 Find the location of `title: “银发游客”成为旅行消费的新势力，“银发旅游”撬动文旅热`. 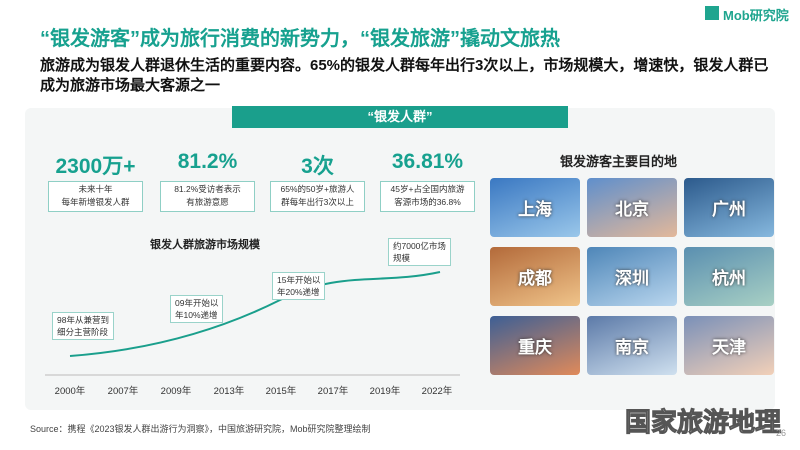

title: “银发游客”成为旅行消费的新势力，“银发旅游”撬动文旅热 is located at coordinates (300, 39).